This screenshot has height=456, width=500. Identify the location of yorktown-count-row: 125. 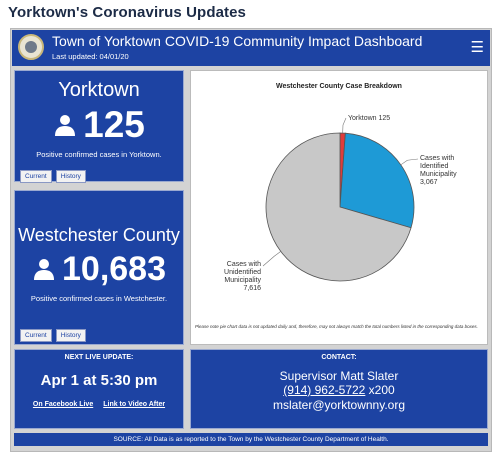
(99, 125).